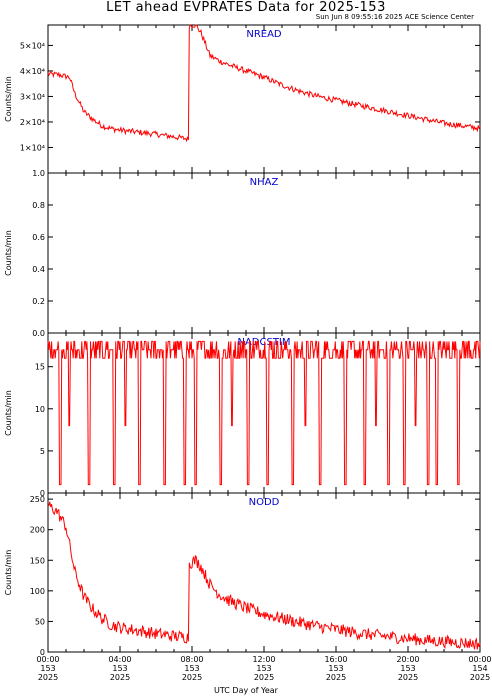 The width and height of the screenshot is (492, 700). What do you see at coordinates (32, 71) in the screenshot?
I see `y-tick-label: 4×10⁴` at bounding box center [32, 71].